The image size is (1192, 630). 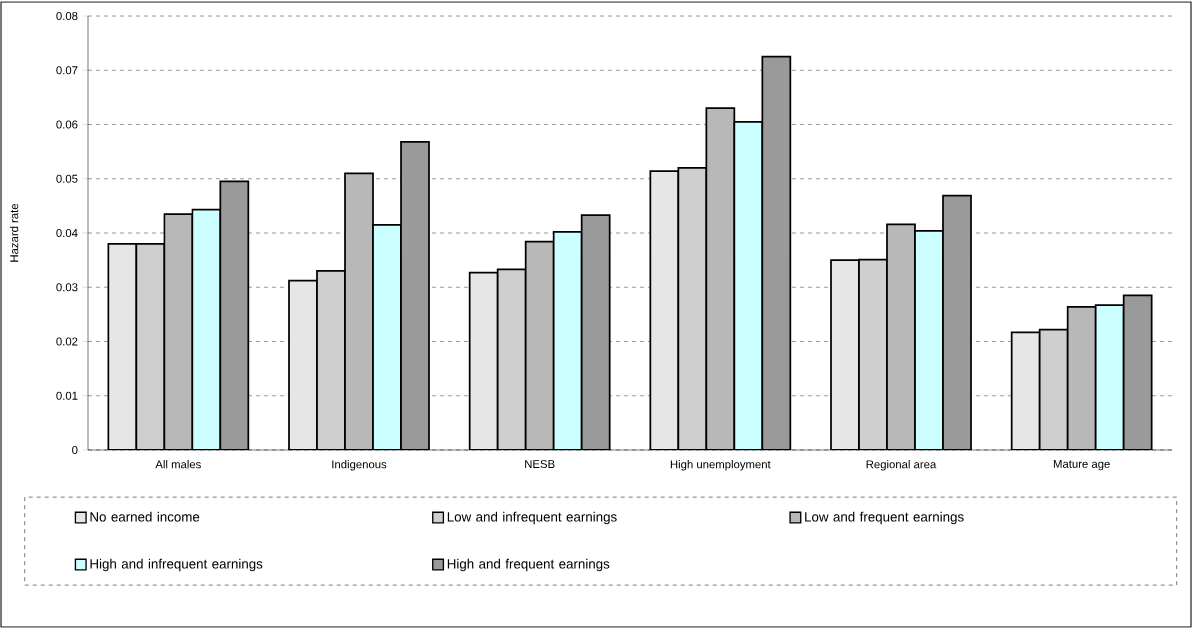 What do you see at coordinates (67, 341) in the screenshot?
I see `y-tick-label: 0.02` at bounding box center [67, 341].